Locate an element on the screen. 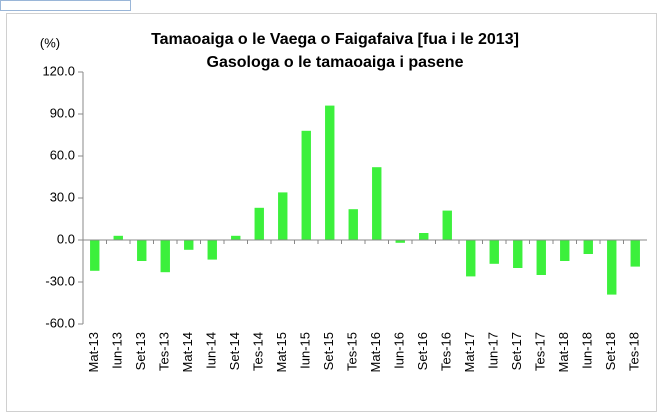 Image resolution: width=660 pixels, height=414 pixels. x-tick-label: Set-15 is located at coordinates (328, 351).